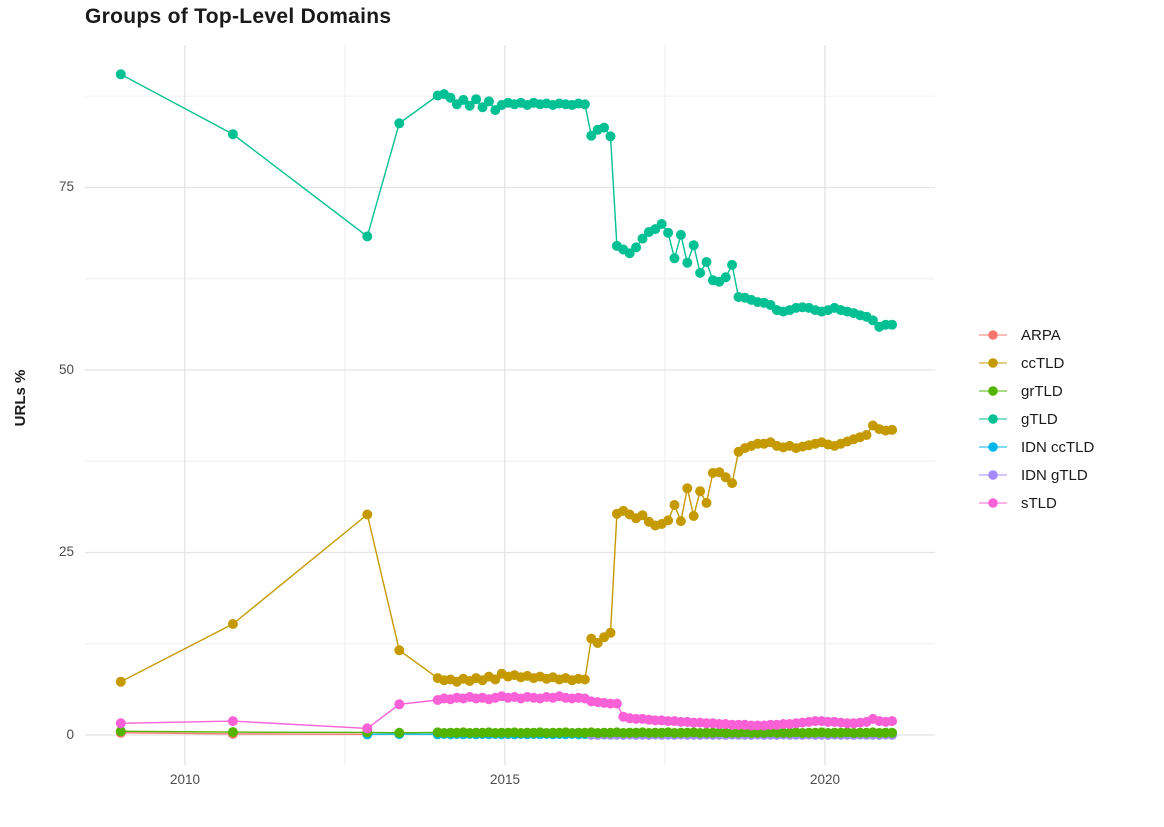 The image size is (1164, 827). I want to click on y-tick-25: 25, so click(66, 551).